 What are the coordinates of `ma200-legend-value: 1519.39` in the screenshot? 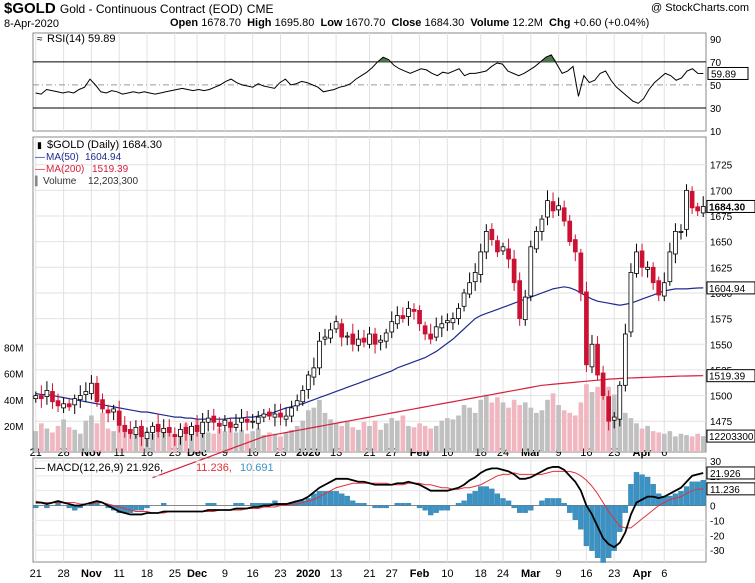 It's located at (110, 169).